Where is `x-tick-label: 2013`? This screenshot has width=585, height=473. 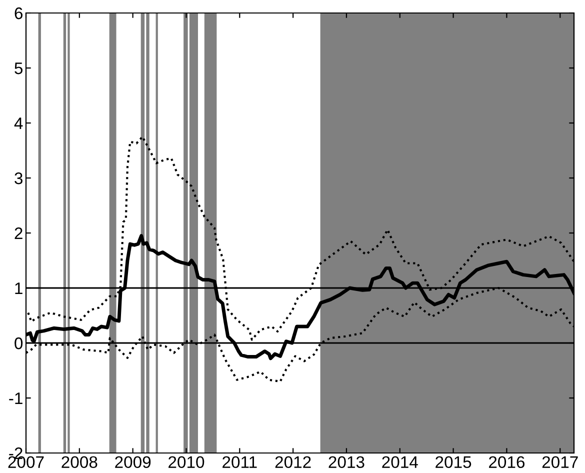
x-tick-label: 2013 is located at coordinates (346, 462).